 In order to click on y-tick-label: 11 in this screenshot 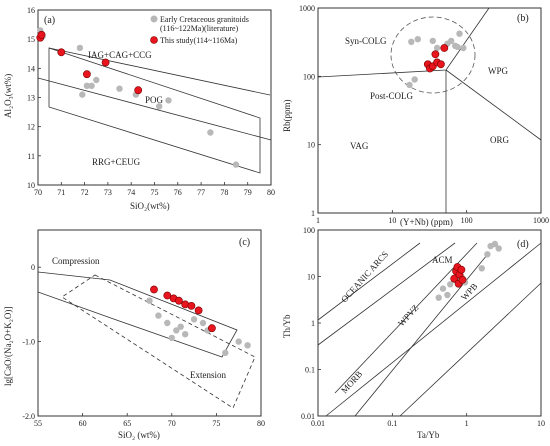, I will do `click(31, 156)`.